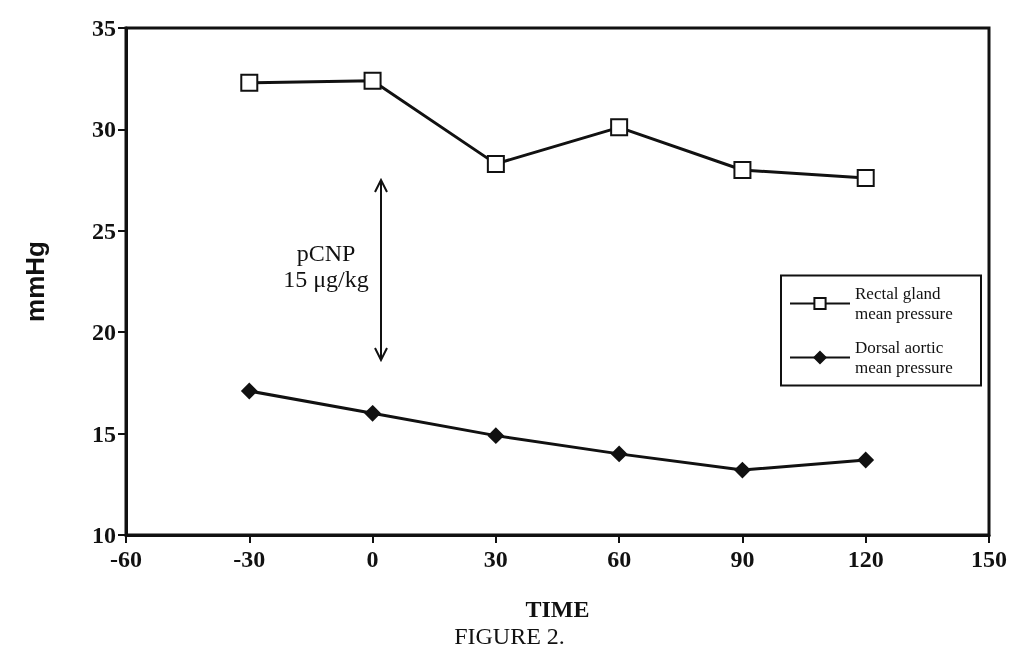  Describe the element at coordinates (104, 28) in the screenshot. I see `y-tick-label: 35` at that location.